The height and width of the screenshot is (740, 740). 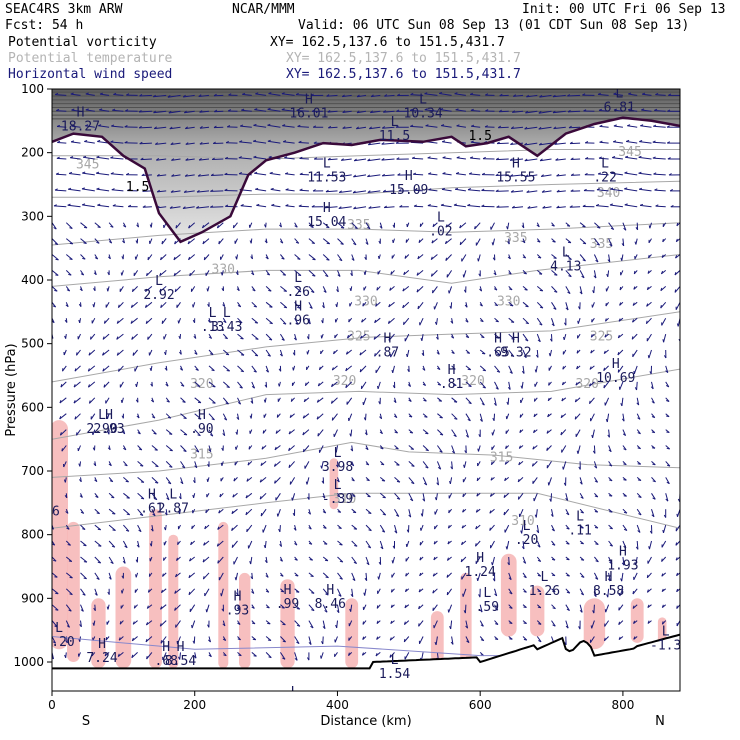 What do you see at coordinates (472, 381) in the screenshot?
I see `theta-label: 320` at bounding box center [472, 381].